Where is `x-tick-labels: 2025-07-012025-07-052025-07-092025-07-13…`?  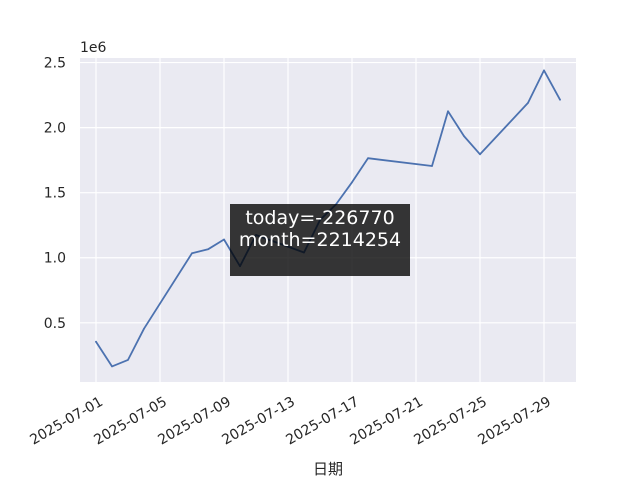
x-tick-labels: 2025-07-012025-07-052025-07-092025-07-13… is located at coordinates (290, 421).